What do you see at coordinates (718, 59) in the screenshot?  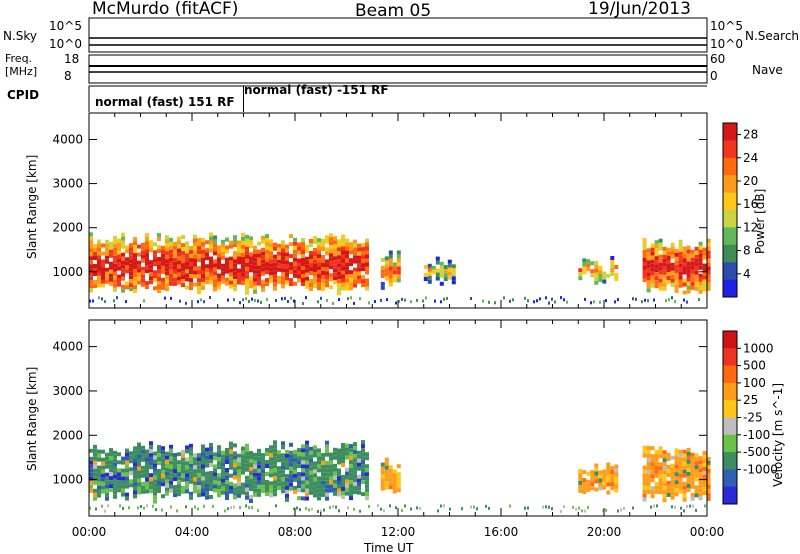 I see `nave-tick-top: 60` at bounding box center [718, 59].